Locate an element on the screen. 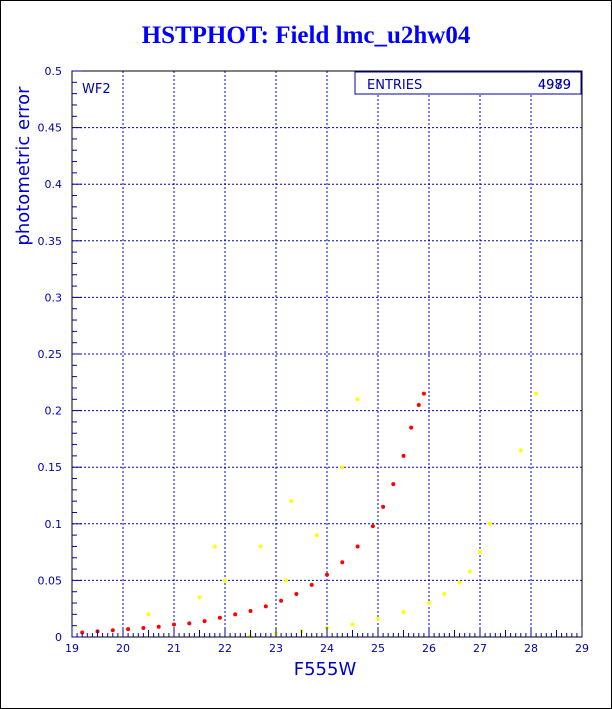 The image size is (612, 709). x-tick-label: 25 is located at coordinates (378, 648).